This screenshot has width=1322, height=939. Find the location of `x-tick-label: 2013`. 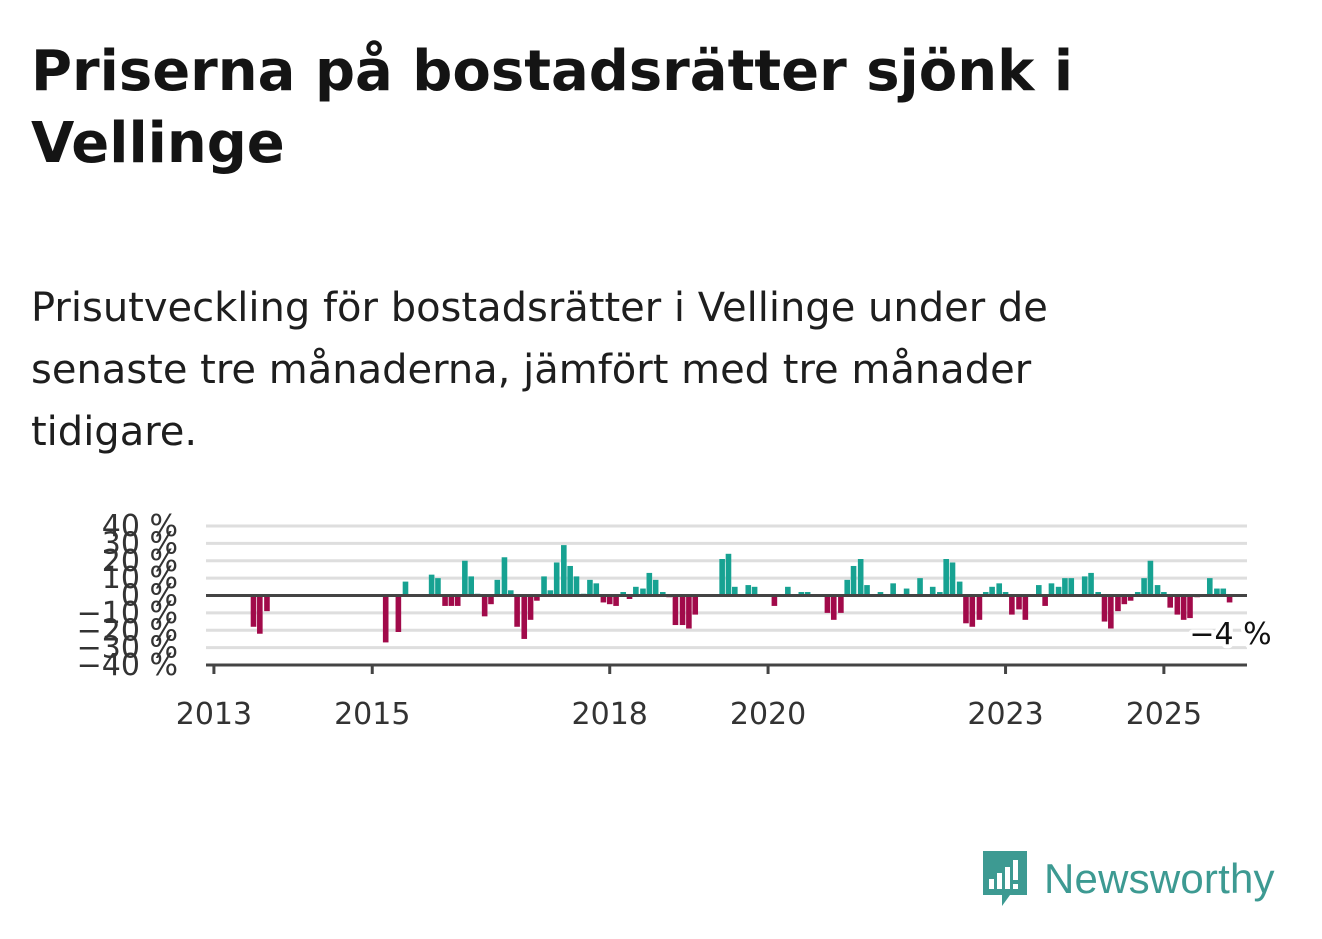

x-tick-label: 2013 is located at coordinates (214, 714).